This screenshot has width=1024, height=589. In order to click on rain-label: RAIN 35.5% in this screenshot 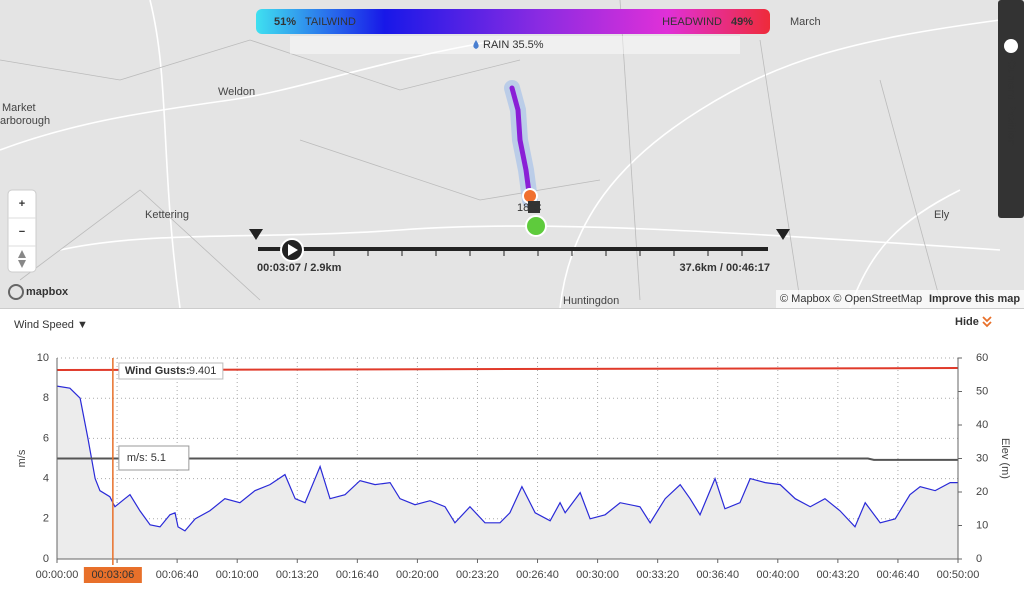, I will do `click(513, 45)`.